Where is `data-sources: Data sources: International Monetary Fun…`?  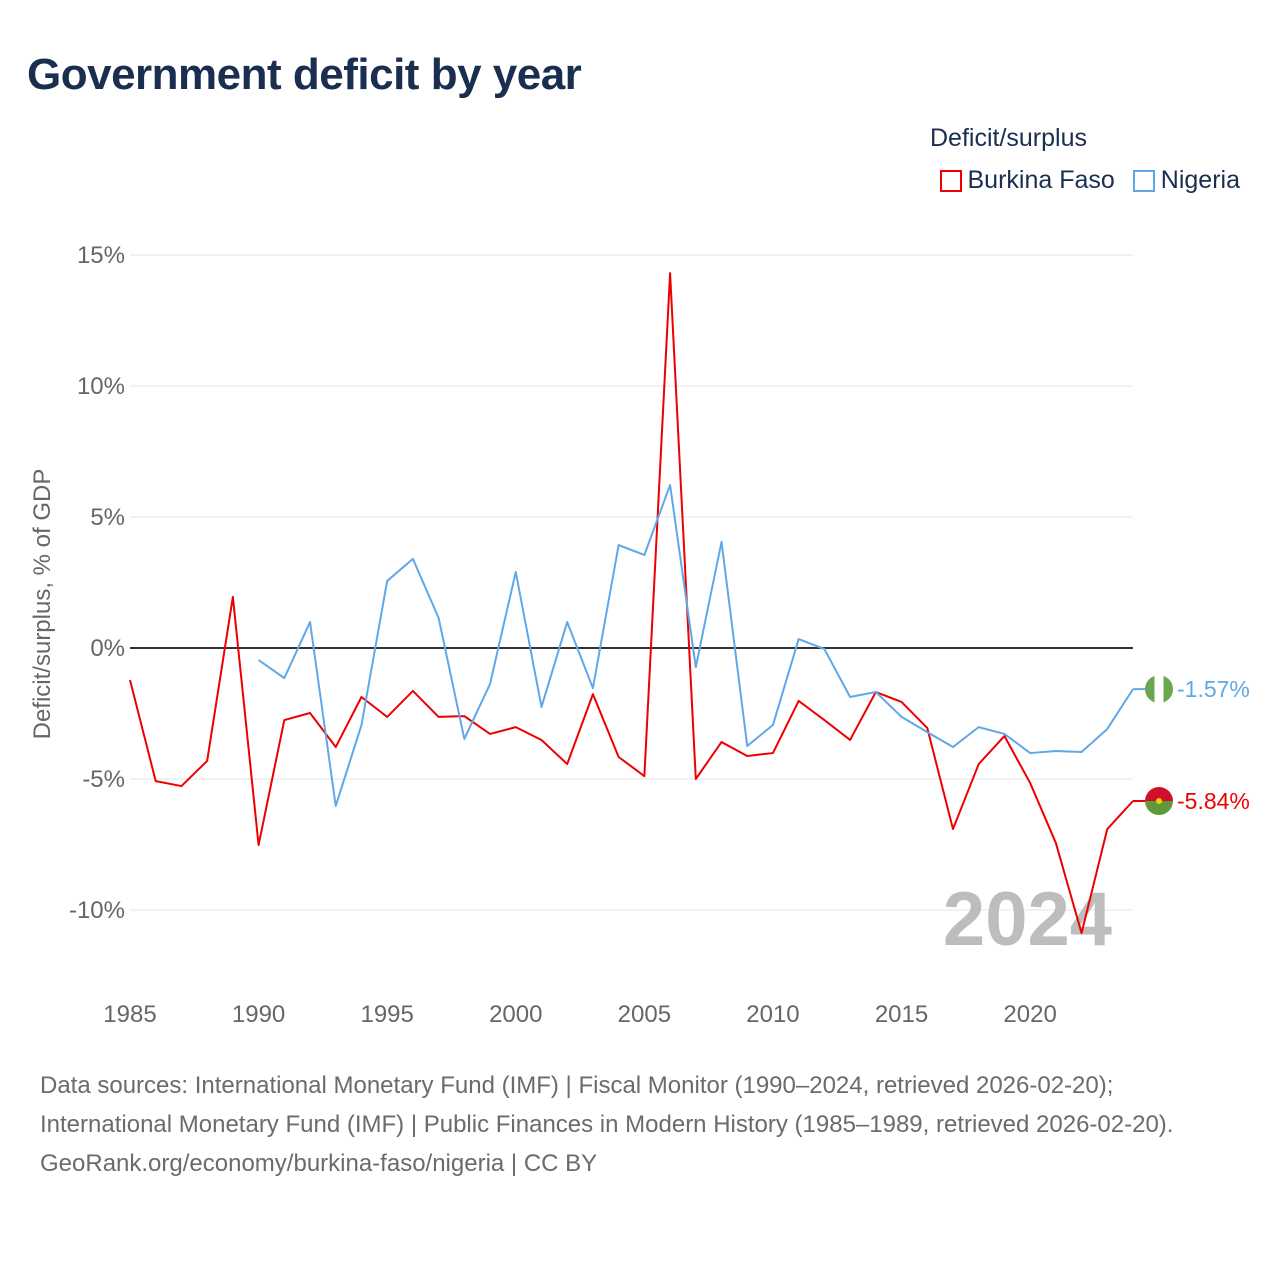 data-sources: Data sources: International Monetary Fun… is located at coordinates (607, 1105).